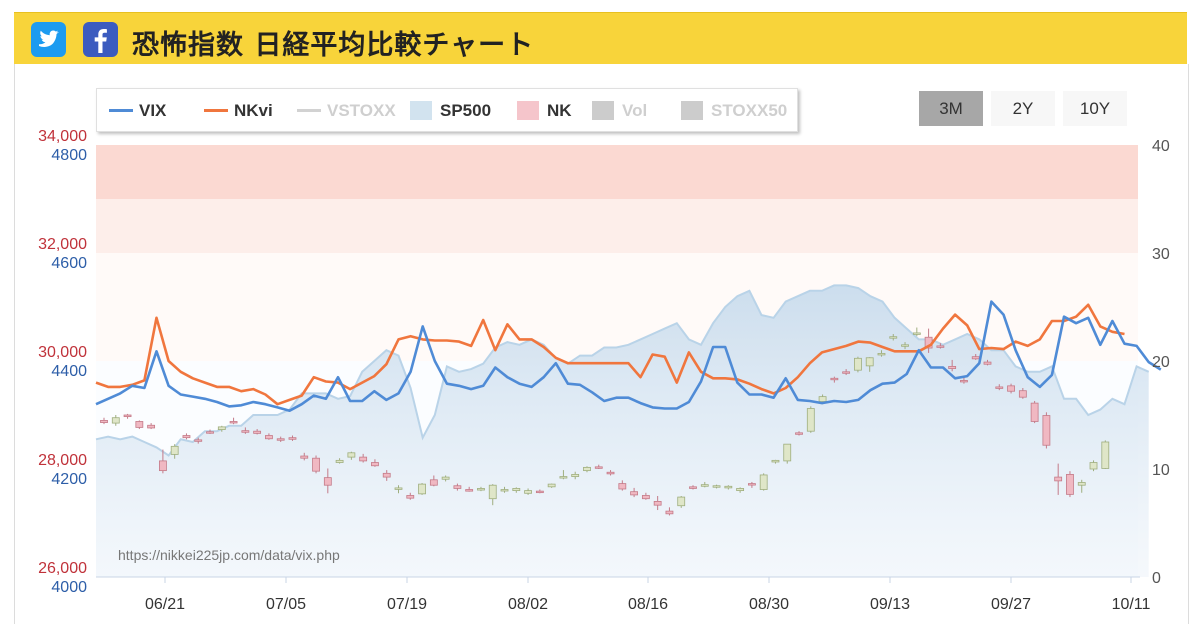 The width and height of the screenshot is (1200, 624). Describe the element at coordinates (1161, 362) in the screenshot. I see `vol-axis-tick-label: 20` at that location.